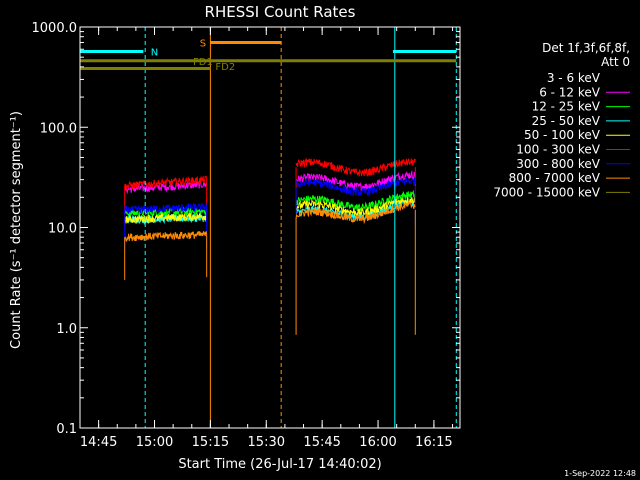 This screenshot has height=480, width=640. I want to click on chart-title: RHESSI Count Rates, so click(280, 12).